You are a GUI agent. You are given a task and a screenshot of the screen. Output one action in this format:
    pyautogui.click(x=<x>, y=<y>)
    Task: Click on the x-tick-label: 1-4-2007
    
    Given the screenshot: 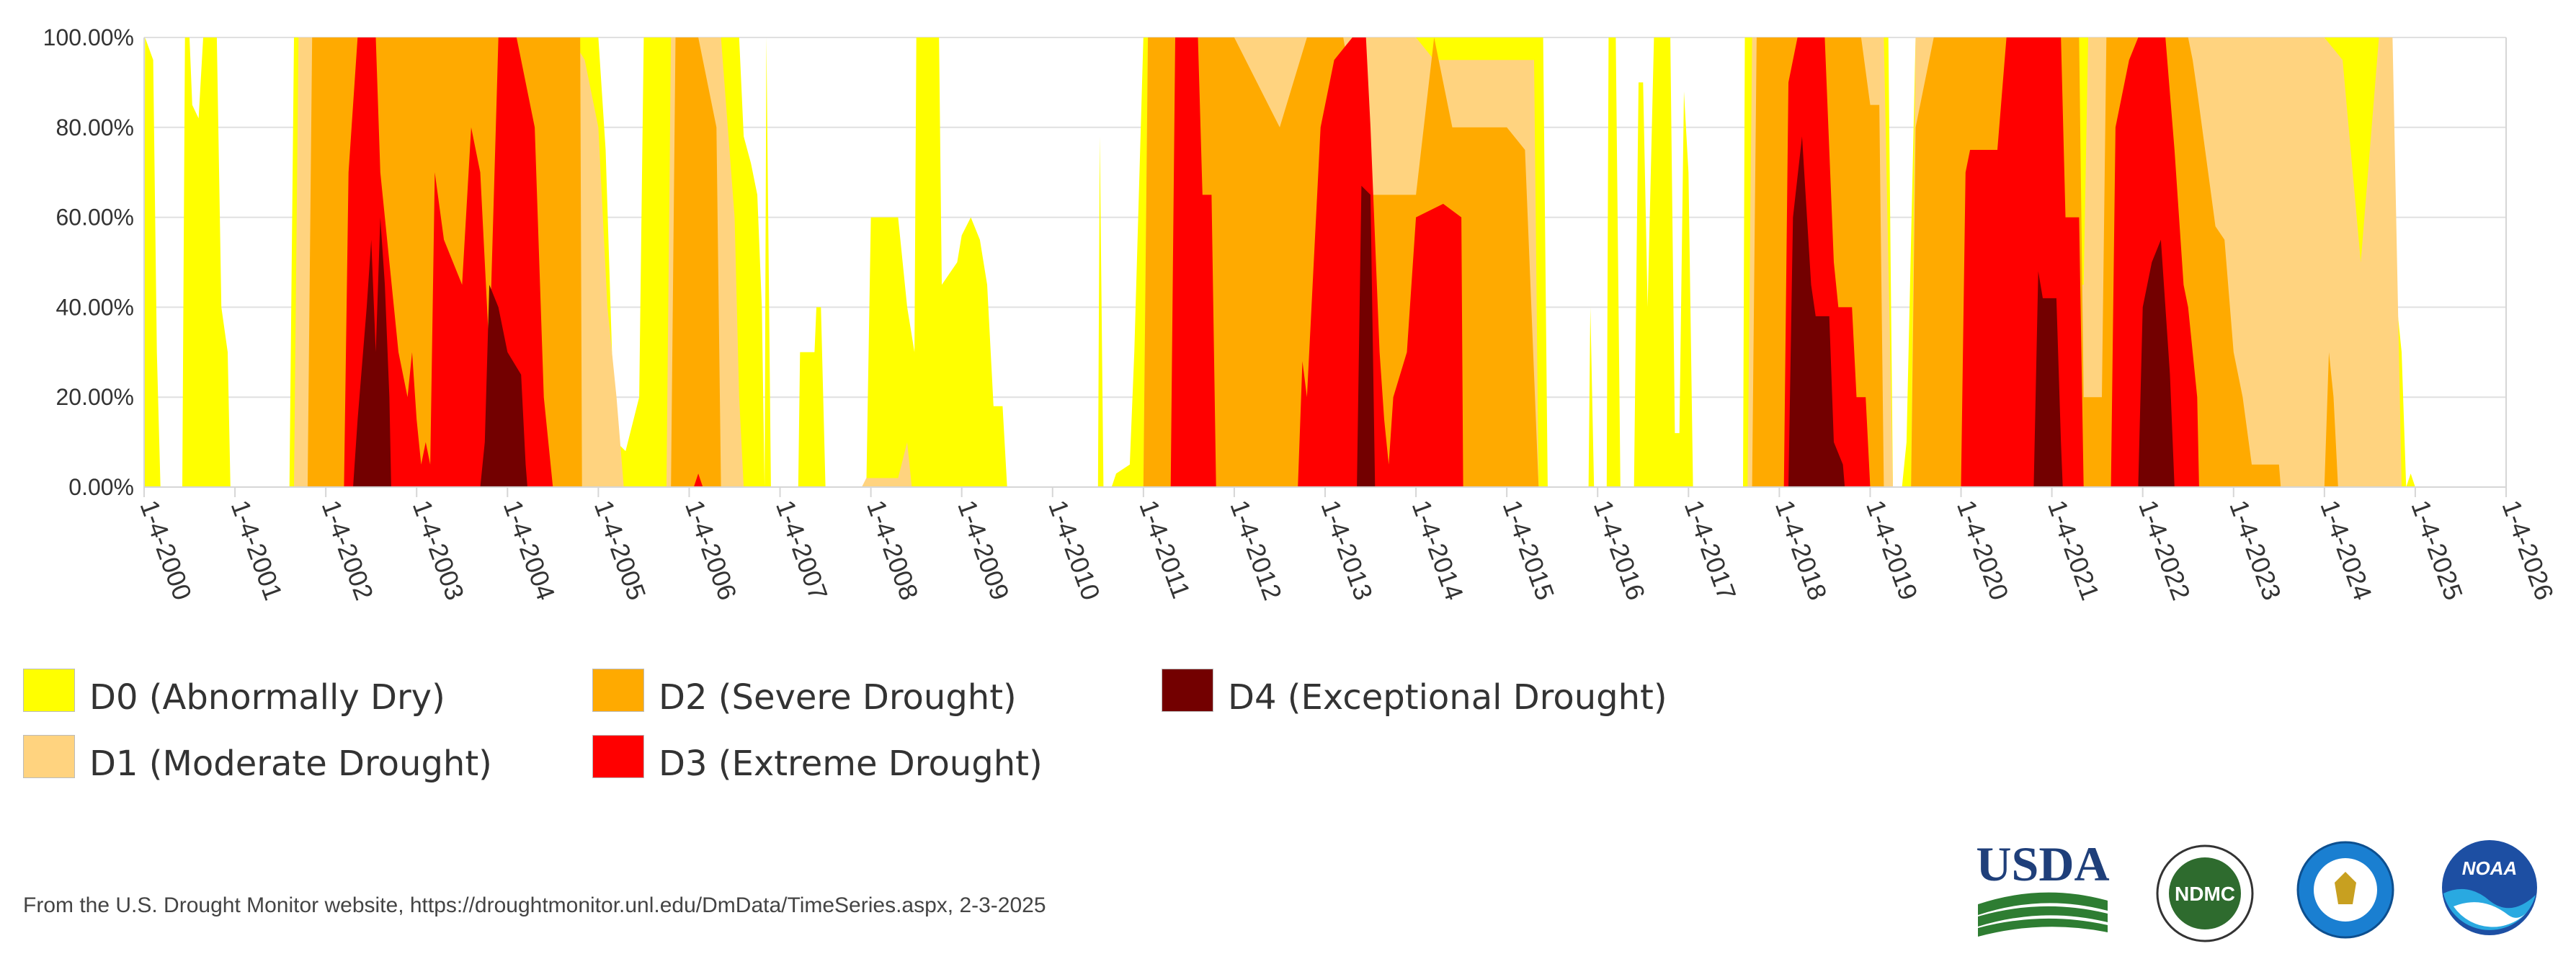 What is the action you would take?
    pyautogui.click(x=802, y=550)
    